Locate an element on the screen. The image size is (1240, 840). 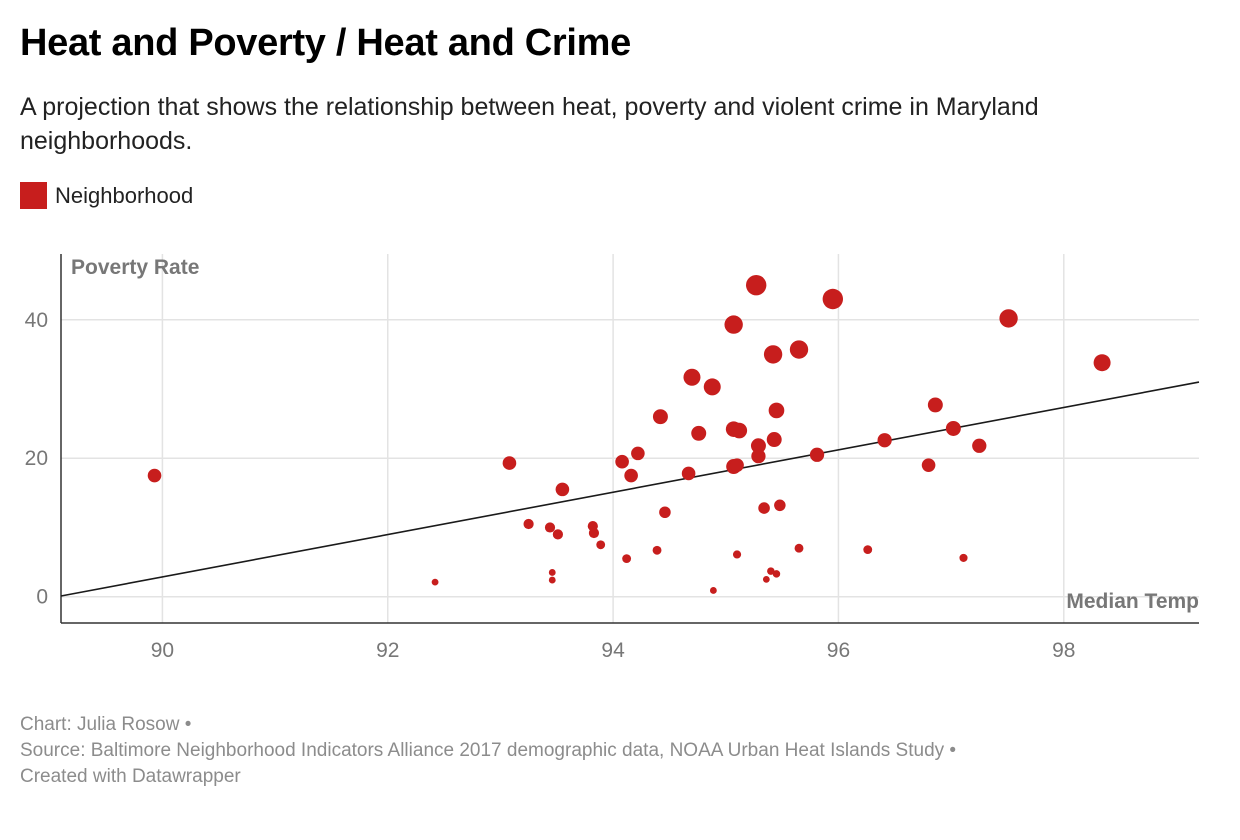
y-tick-label: 20 is located at coordinates (36, 458).